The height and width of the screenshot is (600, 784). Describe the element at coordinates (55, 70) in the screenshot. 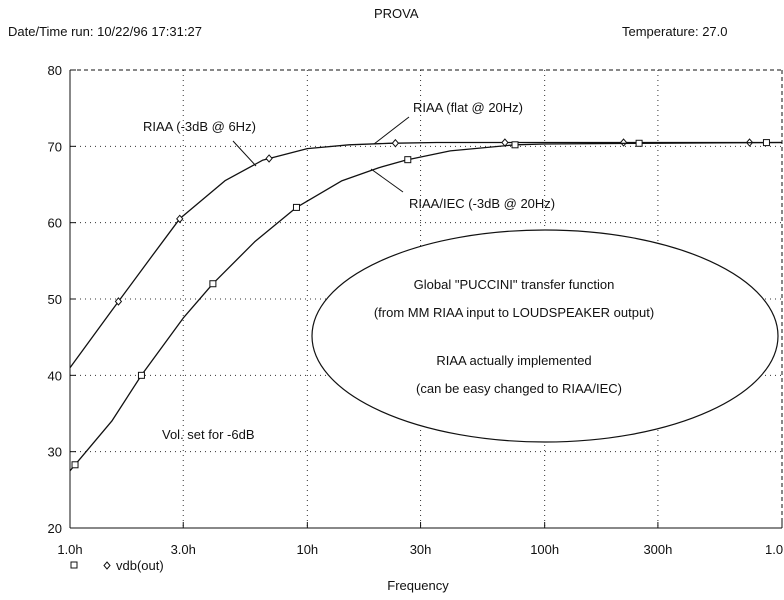

I see `y-tick-label: 80` at that location.